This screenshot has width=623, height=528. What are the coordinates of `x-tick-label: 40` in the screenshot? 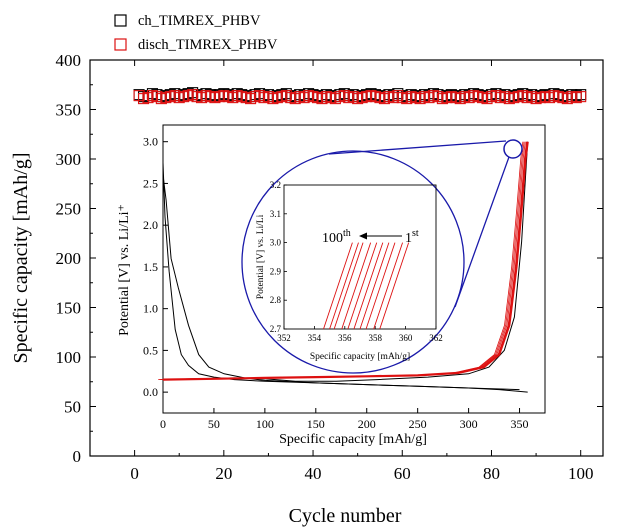 It's located at (313, 473).